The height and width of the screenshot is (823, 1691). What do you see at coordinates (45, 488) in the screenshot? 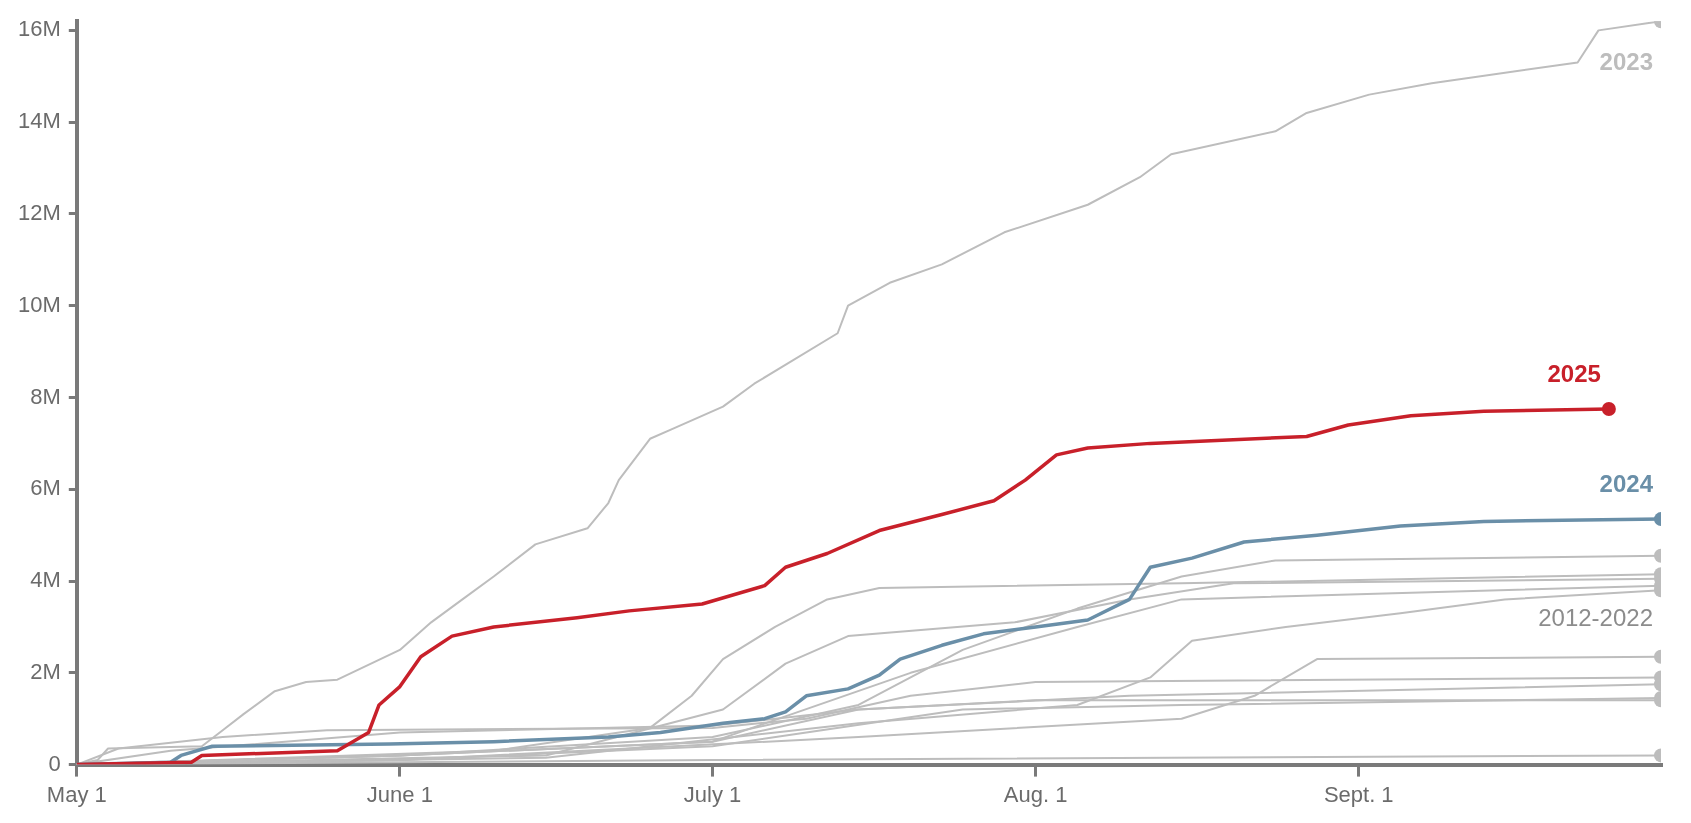
I see `y-tick-label: 6M` at bounding box center [45, 488].